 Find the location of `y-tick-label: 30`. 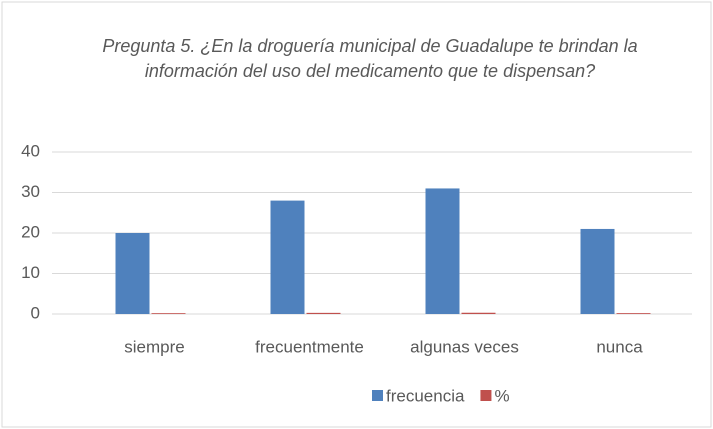

y-tick-label: 30 is located at coordinates (30, 191).